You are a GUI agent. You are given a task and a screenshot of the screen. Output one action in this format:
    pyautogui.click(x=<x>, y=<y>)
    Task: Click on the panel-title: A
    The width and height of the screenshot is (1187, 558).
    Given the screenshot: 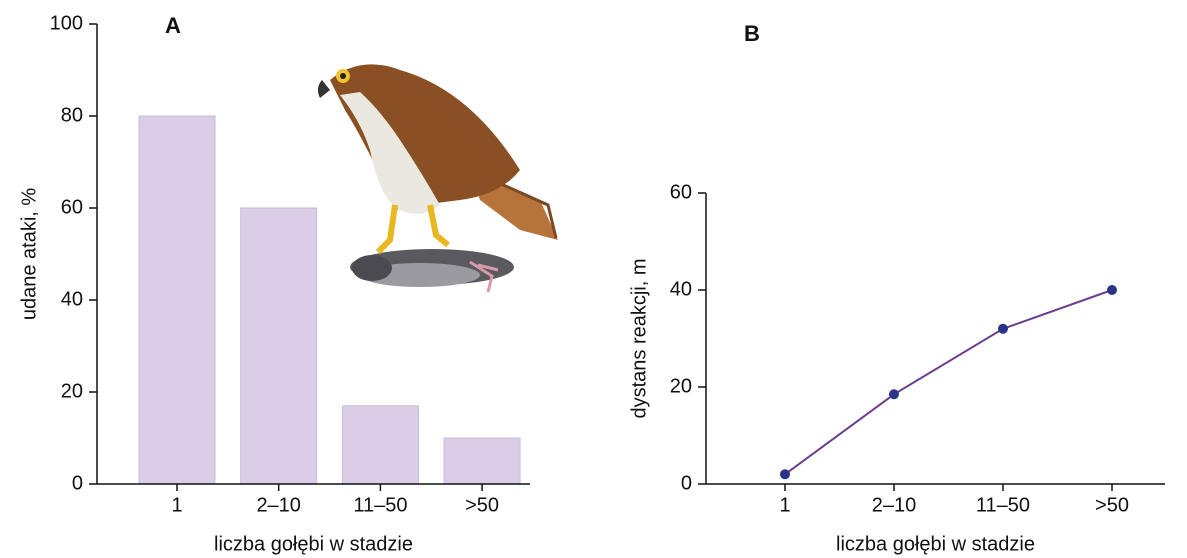 What is the action you would take?
    pyautogui.click(x=173, y=25)
    